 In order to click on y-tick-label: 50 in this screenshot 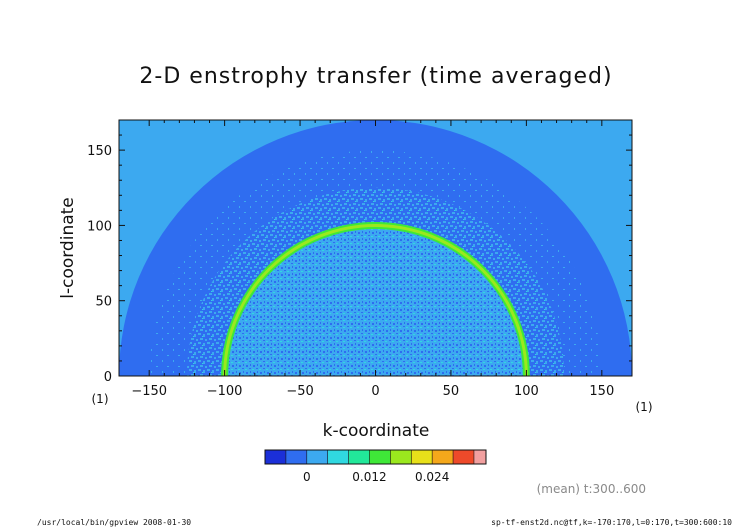, I will do `click(103, 302)`.